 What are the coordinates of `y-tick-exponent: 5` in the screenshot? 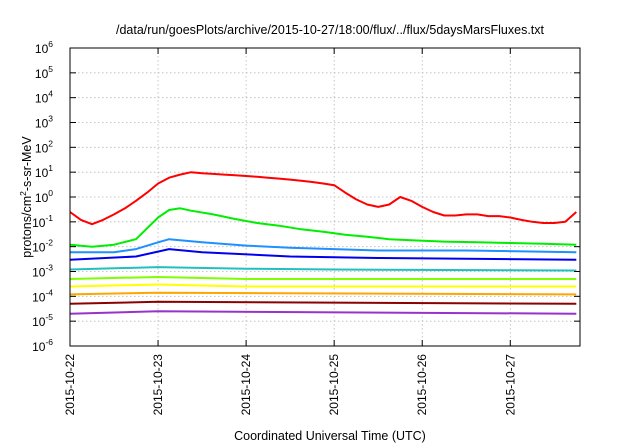 It's located at (50, 69).